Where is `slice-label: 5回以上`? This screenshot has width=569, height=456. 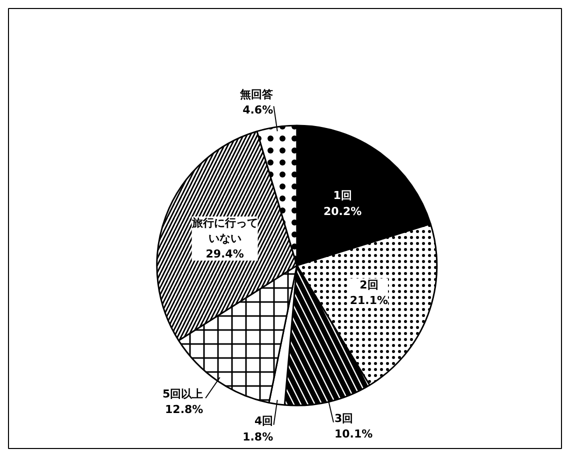
slice-label: 5回以上 is located at coordinates (183, 393).